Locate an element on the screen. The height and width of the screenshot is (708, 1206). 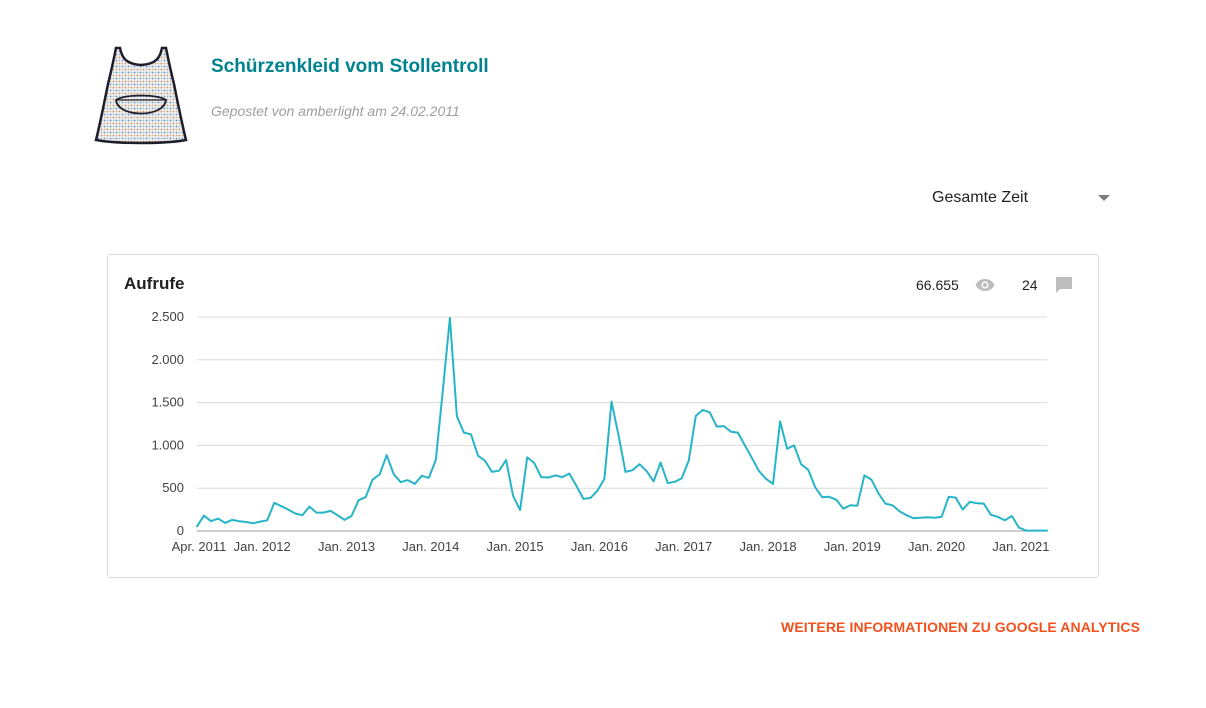
comments-total: 24 is located at coordinates (1030, 285).